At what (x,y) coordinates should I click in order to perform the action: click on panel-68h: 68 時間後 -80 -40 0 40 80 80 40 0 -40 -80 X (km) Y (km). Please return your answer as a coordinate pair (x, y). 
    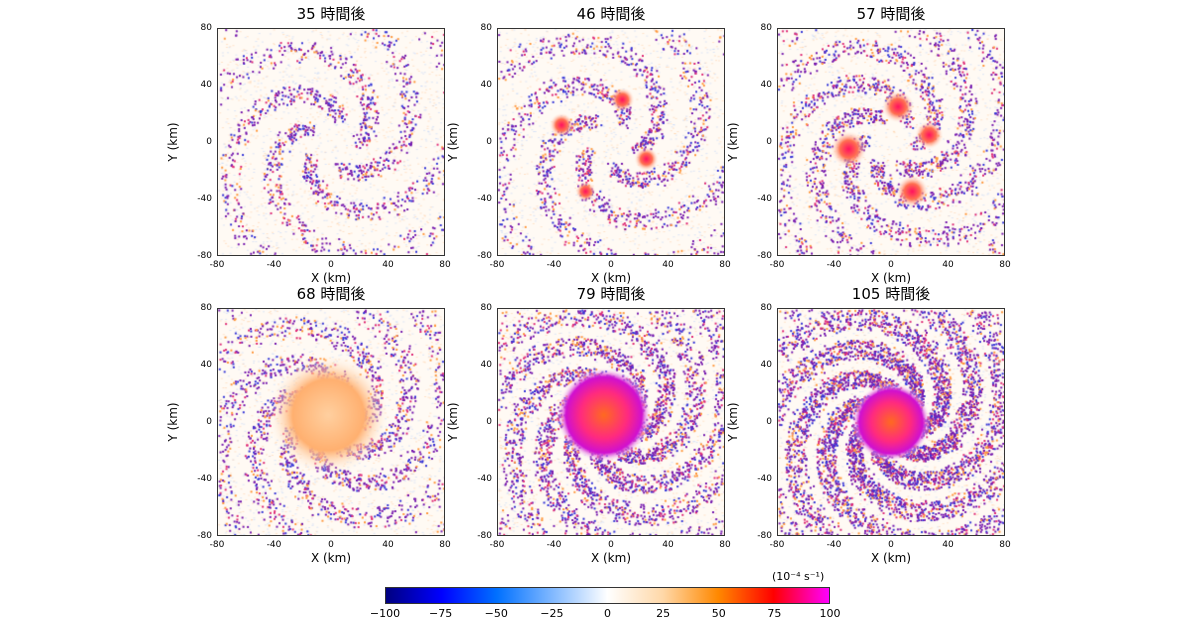
    Looking at the image, I should click on (308, 425).